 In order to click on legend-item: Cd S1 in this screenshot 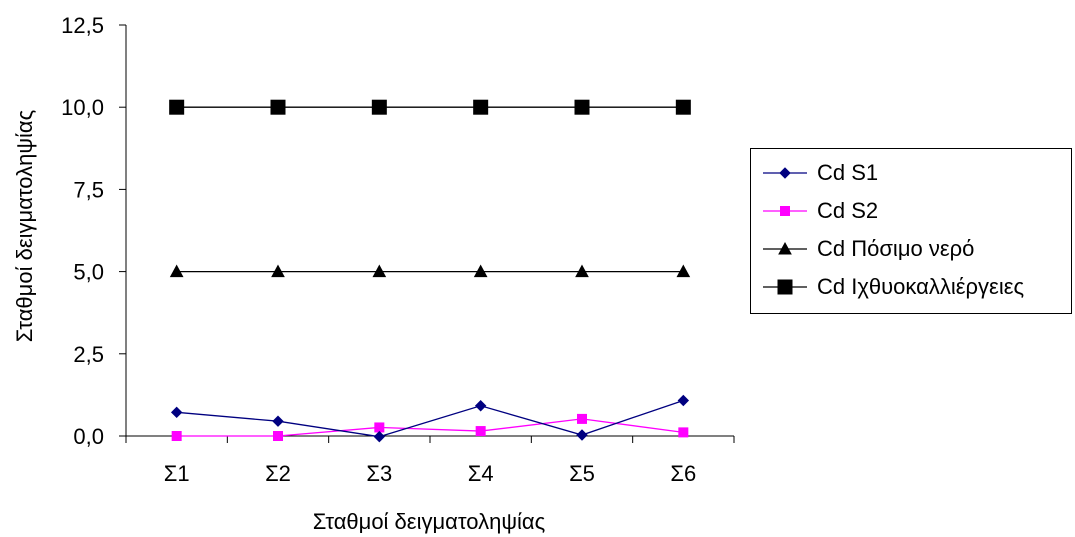, I will do `click(911, 173)`.